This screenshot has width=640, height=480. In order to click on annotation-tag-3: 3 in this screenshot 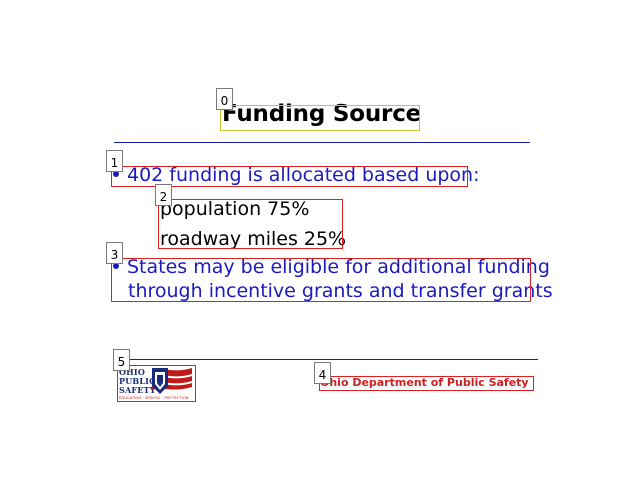, I will do `click(114, 253)`.